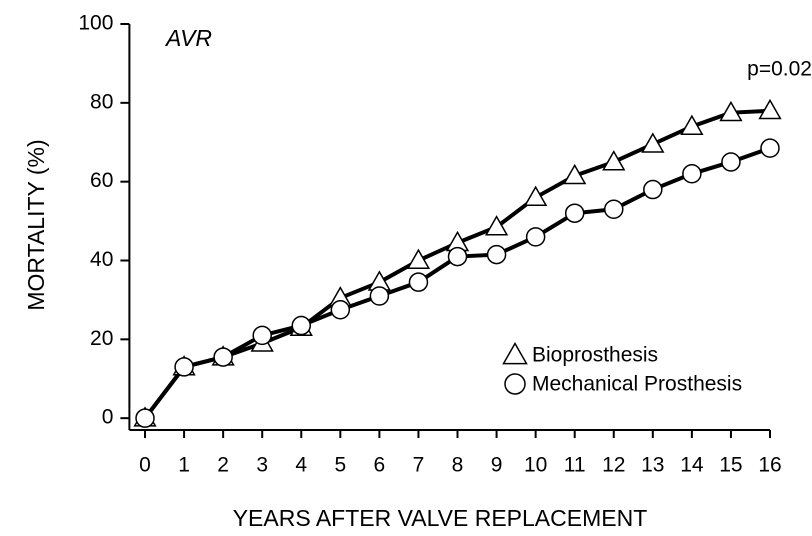 The height and width of the screenshot is (536, 812). I want to click on legend-label: Bioprosthesis, so click(595, 355).